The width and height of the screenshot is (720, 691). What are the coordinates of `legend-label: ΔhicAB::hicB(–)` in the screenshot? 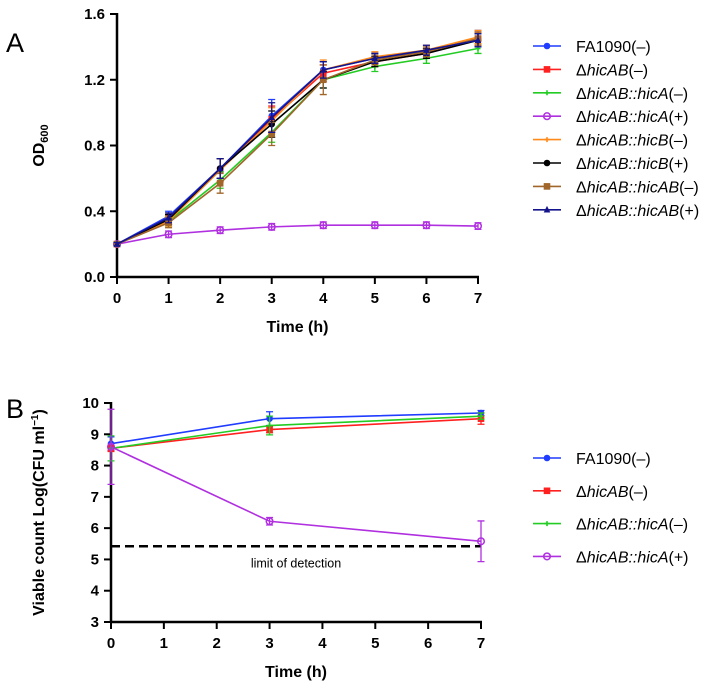 It's located at (632, 141).